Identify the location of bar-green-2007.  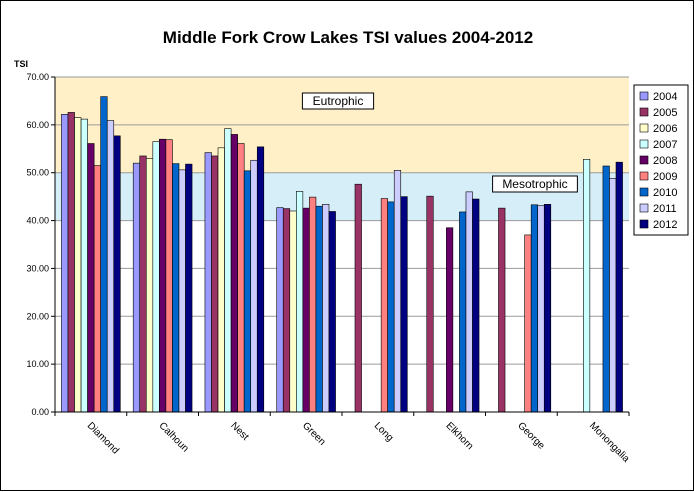
(300, 302).